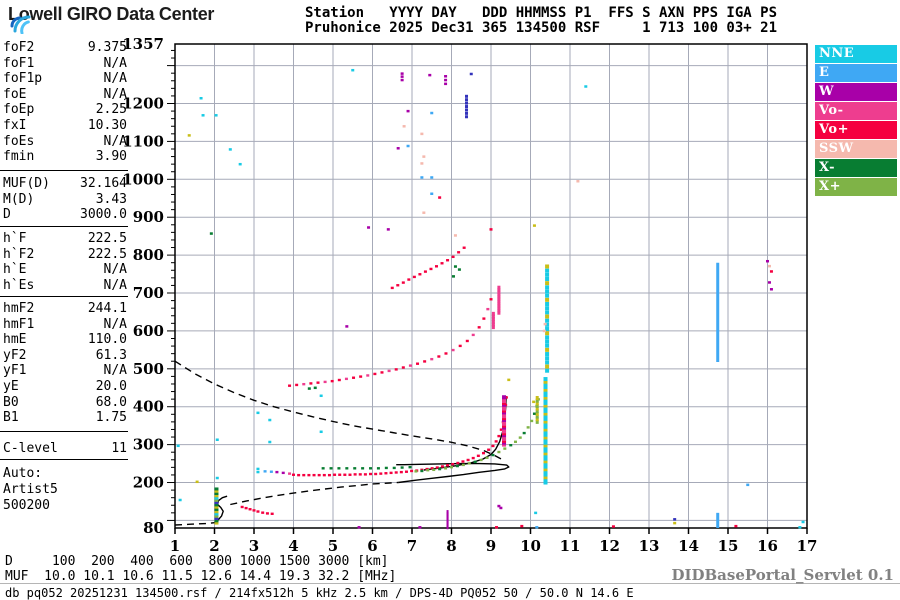 This screenshot has width=900, height=600. Describe the element at coordinates (65, 324) in the screenshot. I see `param-row-hmf1: hmF1 N/A` at that location.